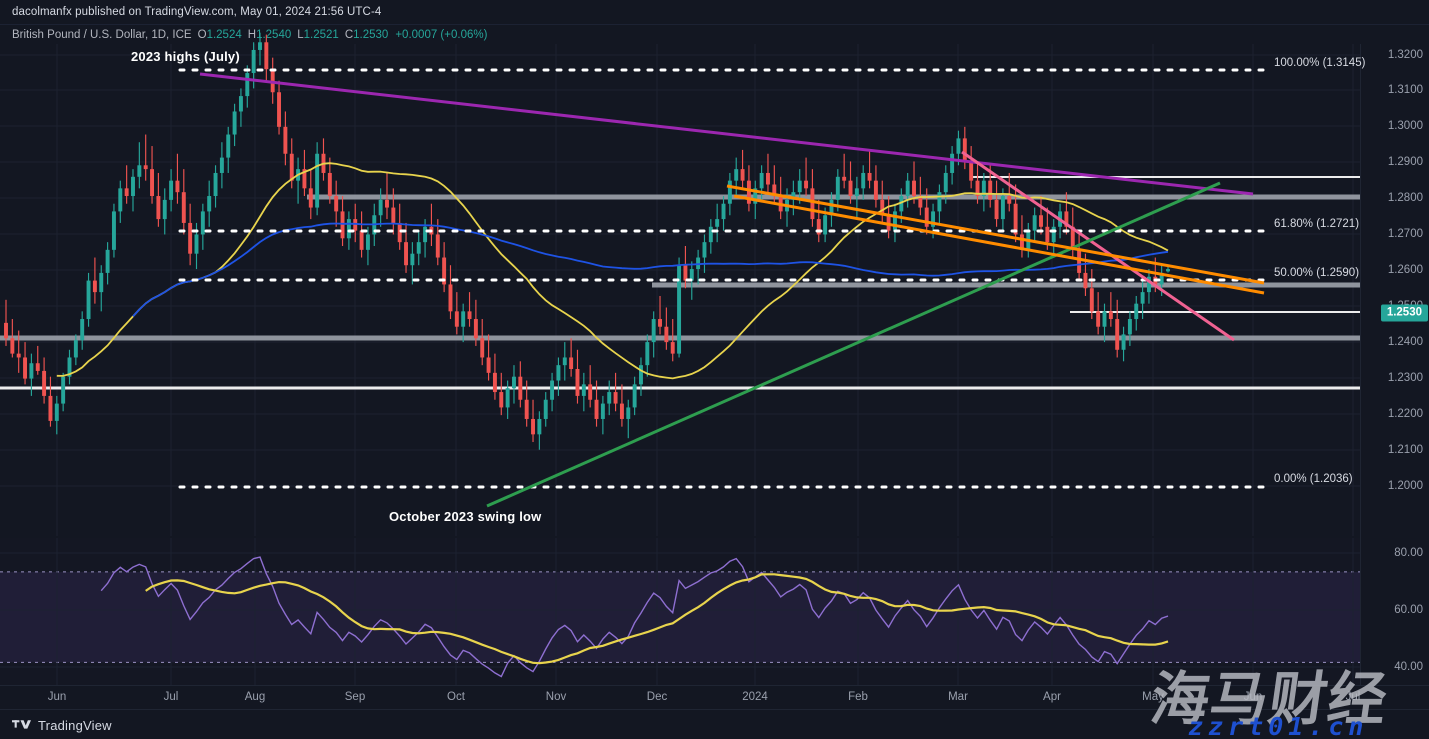 The height and width of the screenshot is (739, 1429). I want to click on time-tick: Dec, so click(657, 697).